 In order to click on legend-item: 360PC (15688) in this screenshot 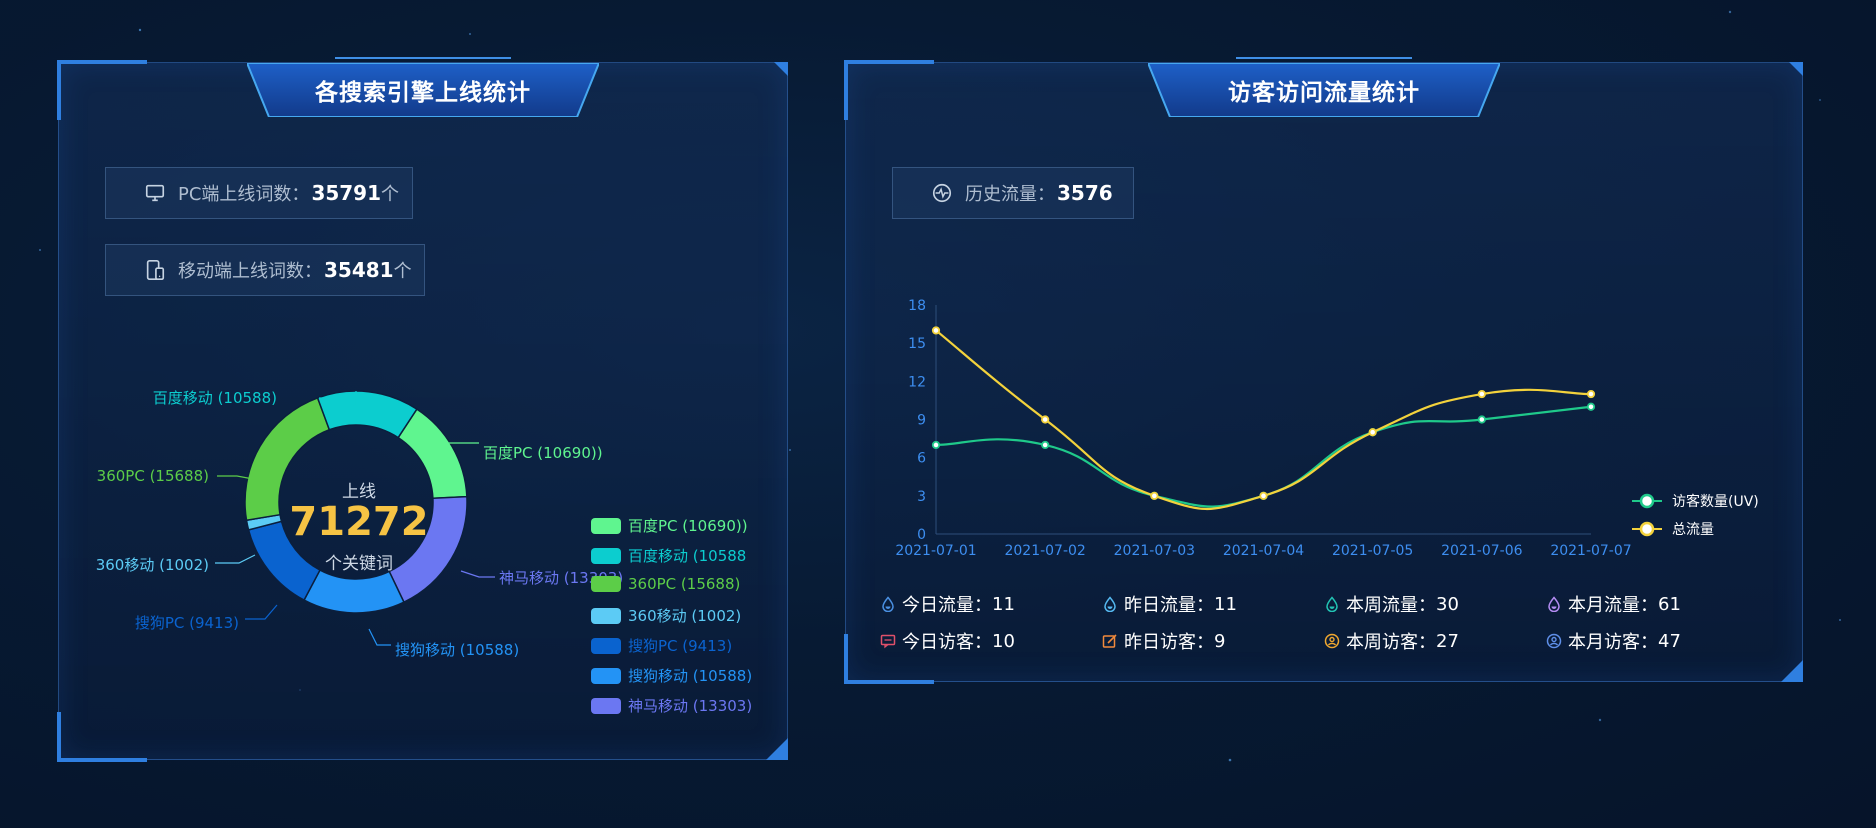, I will do `click(665, 584)`.